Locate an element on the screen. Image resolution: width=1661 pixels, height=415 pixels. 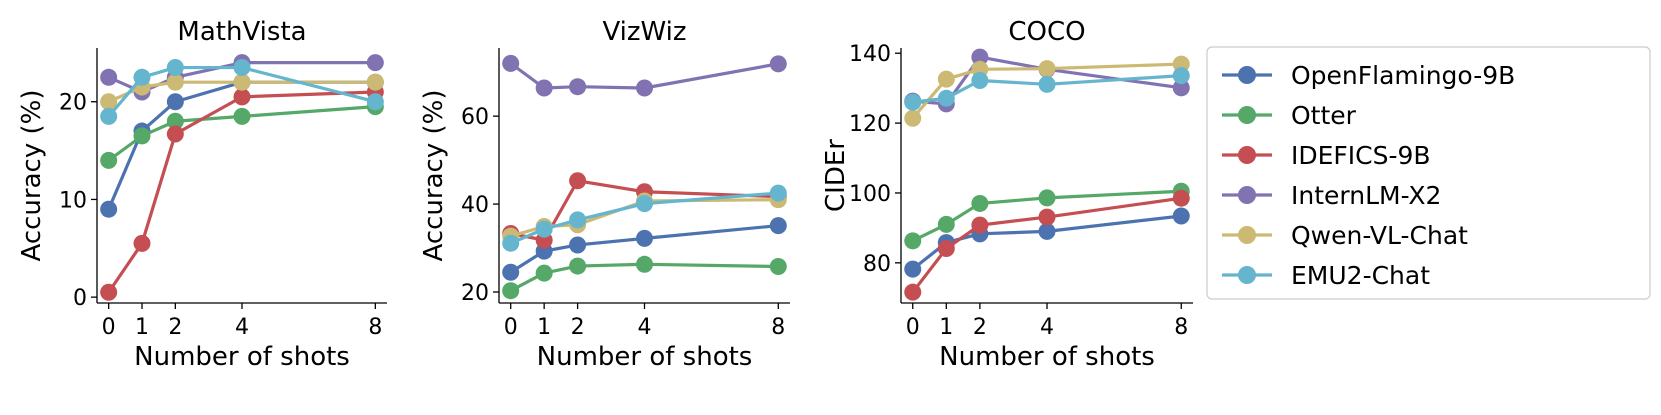
y-tick-label: 10 is located at coordinates (73, 200).